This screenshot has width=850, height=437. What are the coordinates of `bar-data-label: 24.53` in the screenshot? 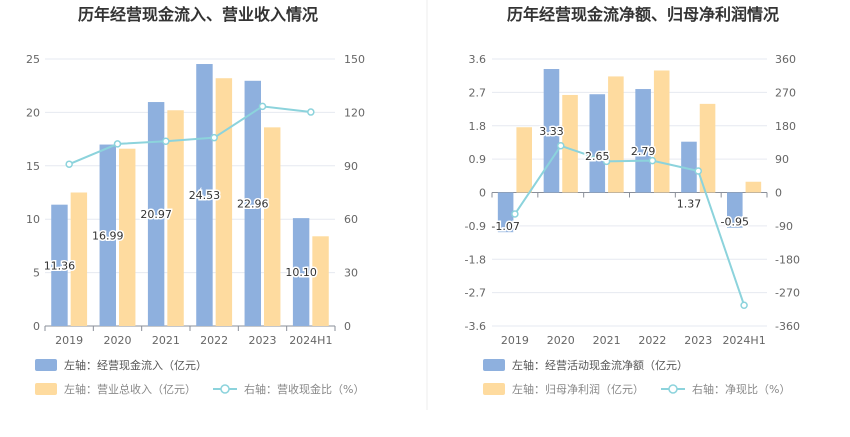 It's located at (205, 195).